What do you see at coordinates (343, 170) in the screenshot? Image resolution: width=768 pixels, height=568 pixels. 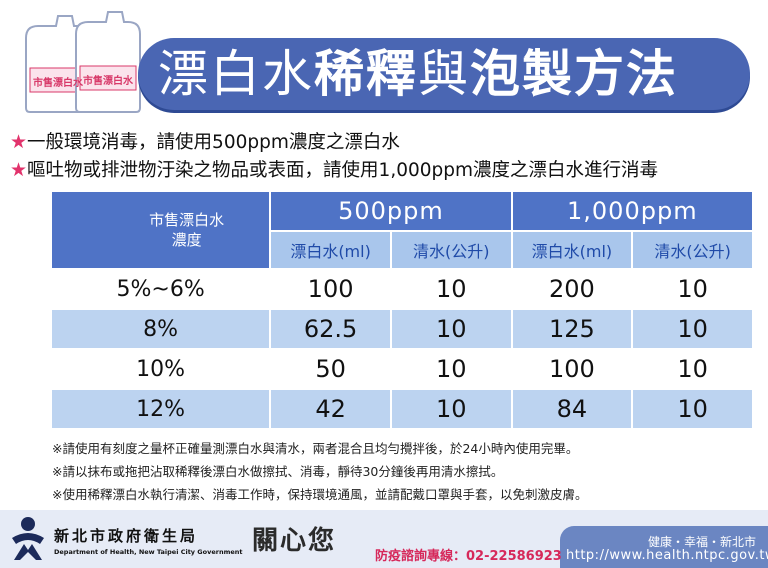 I see `bullet-text: 嘔吐物或排泄物汙染之物品或表面，請使用1,000ppm濃度之漂白水進行消毒` at bounding box center [343, 170].